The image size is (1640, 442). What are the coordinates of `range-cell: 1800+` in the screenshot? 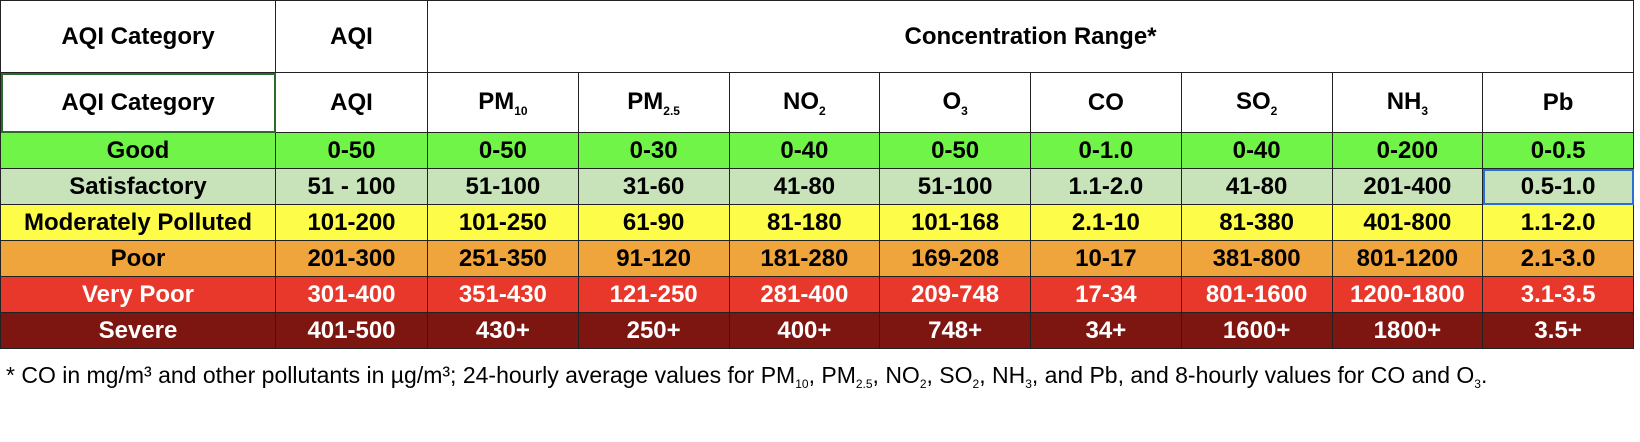 It's located at (1407, 330).